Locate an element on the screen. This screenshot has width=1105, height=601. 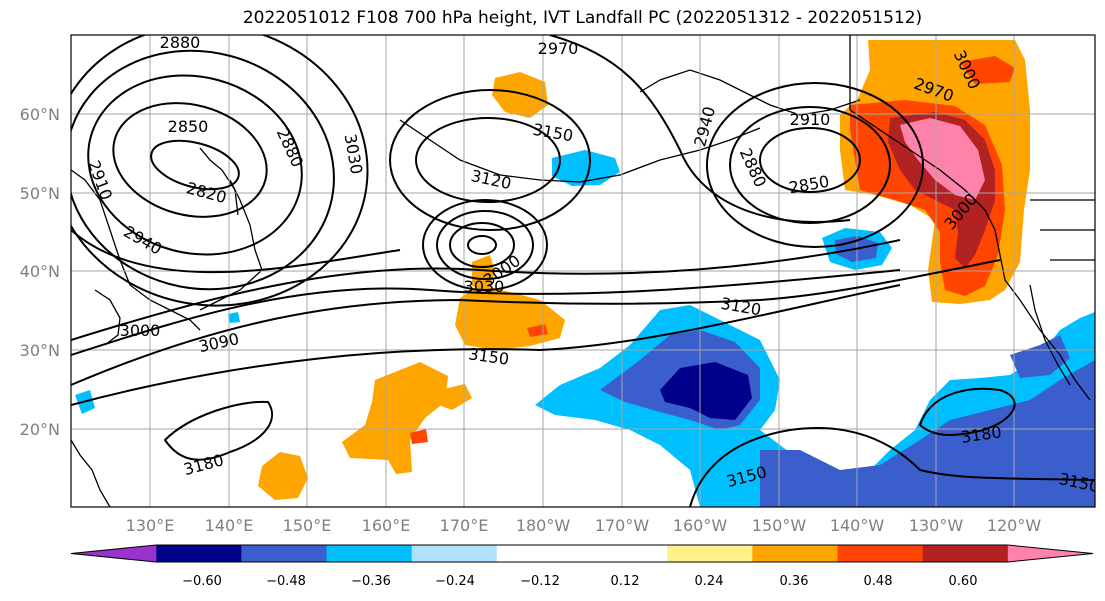
colorbar-tick-label: 0.60 is located at coordinates (963, 581).